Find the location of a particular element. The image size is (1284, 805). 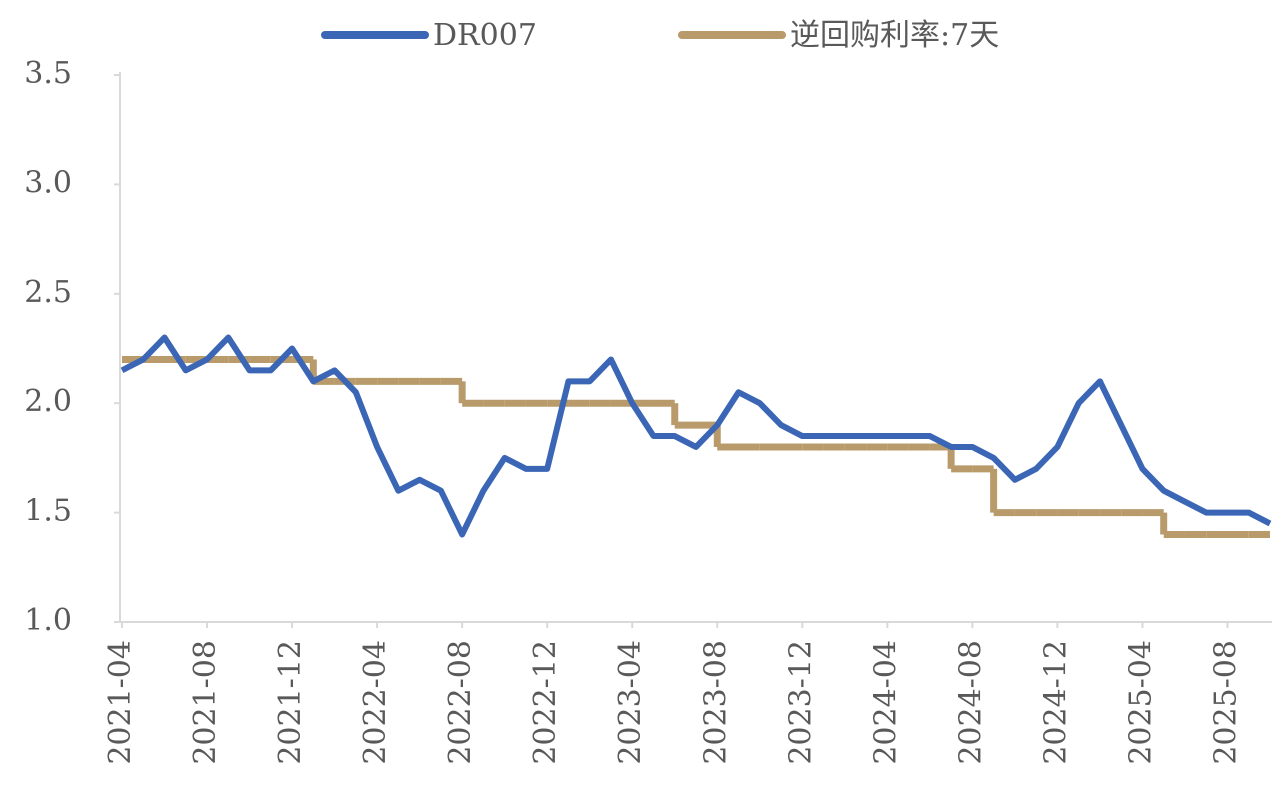

x-tick-label: 2023-12 is located at coordinates (800, 702).